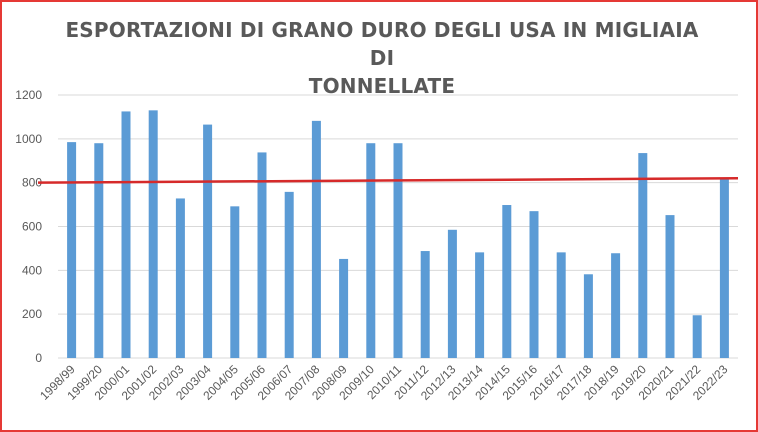 This screenshot has width=758, height=432. Describe the element at coordinates (28, 139) in the screenshot. I see `y-tick-label: 1000` at that location.